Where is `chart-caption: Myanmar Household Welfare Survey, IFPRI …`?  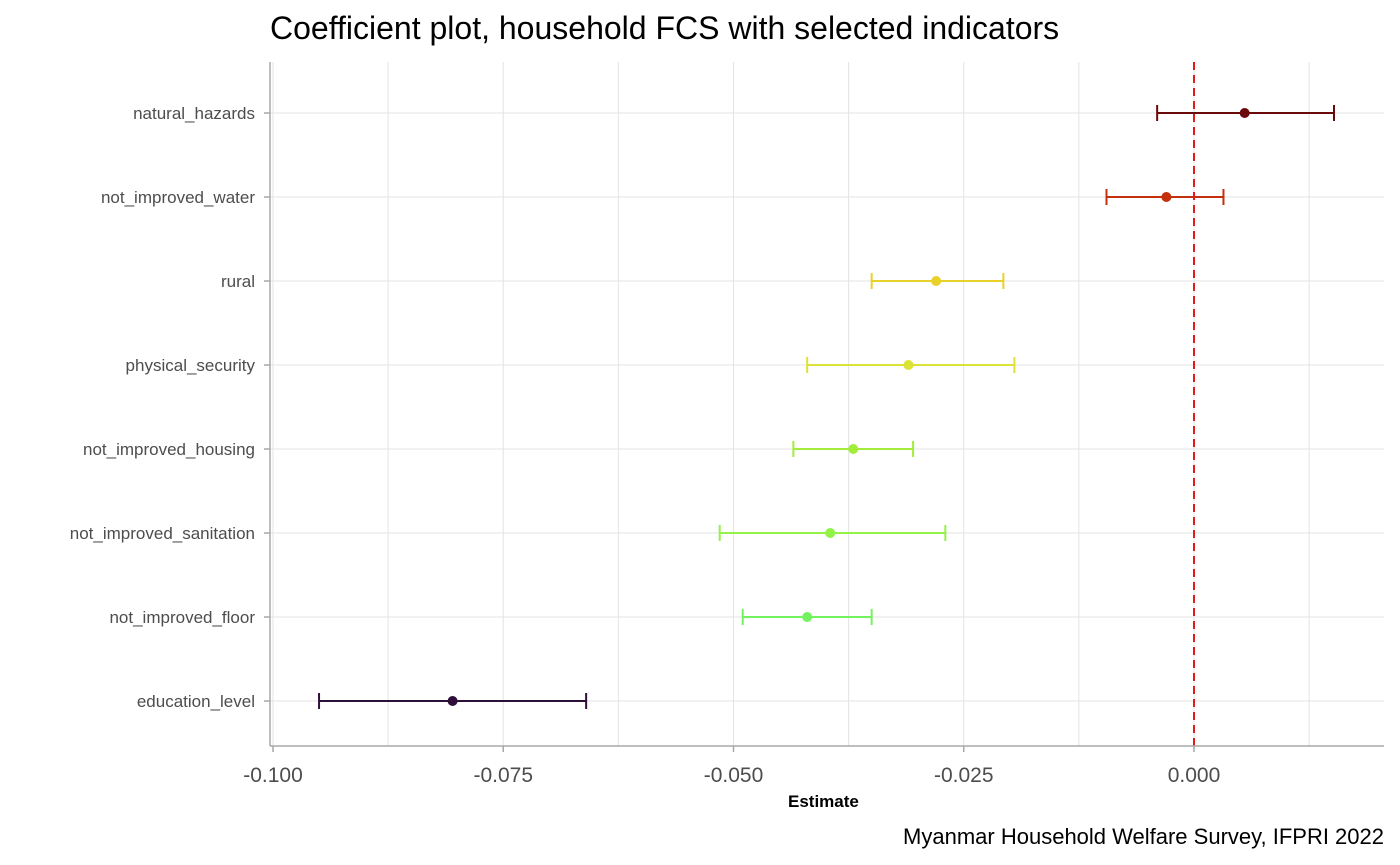
chart-caption: Myanmar Household Welfare Survey, IFPRI … is located at coordinates (1143, 836).